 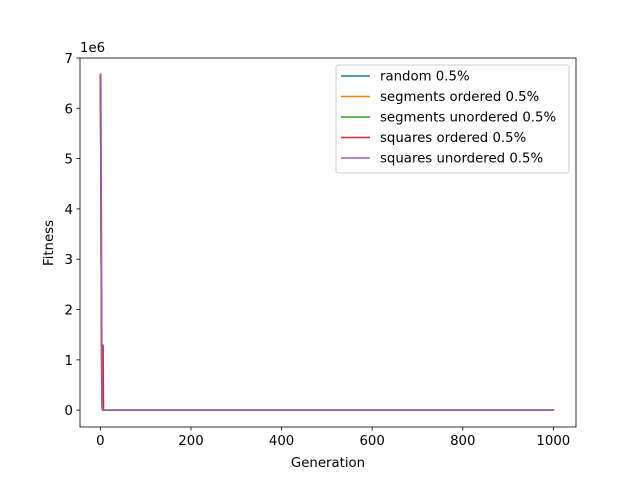 What do you see at coordinates (69, 411) in the screenshot?
I see `y-tick-label: 0` at bounding box center [69, 411].